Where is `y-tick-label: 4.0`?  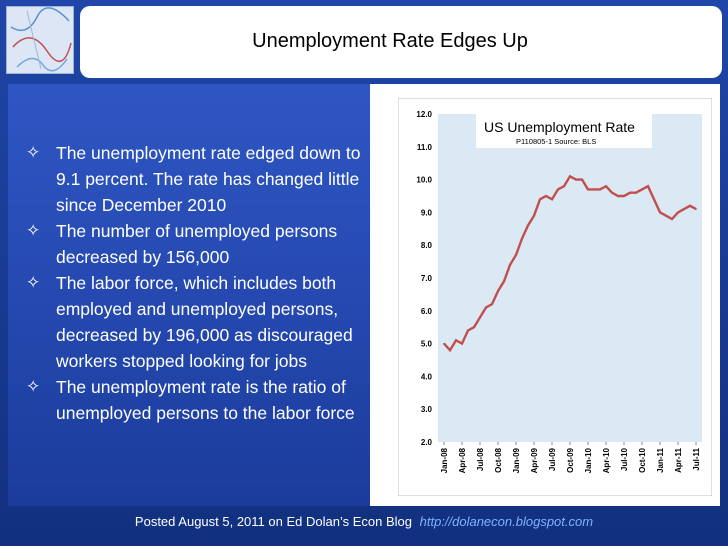 y-tick-label: 4.0 is located at coordinates (427, 376).